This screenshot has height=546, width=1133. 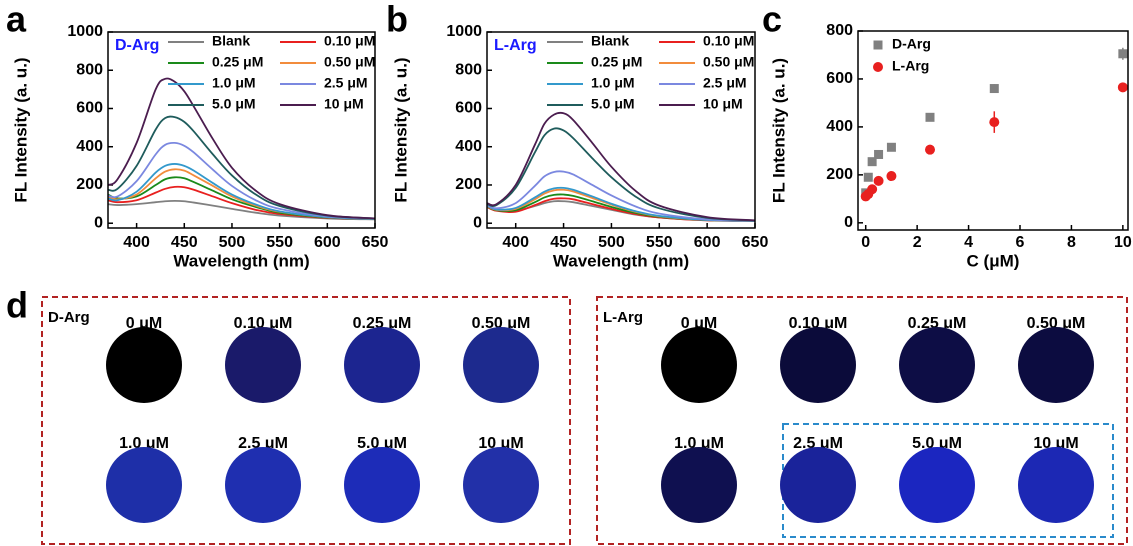 I want to click on concentration-label: 0 μM, so click(x=144, y=323).